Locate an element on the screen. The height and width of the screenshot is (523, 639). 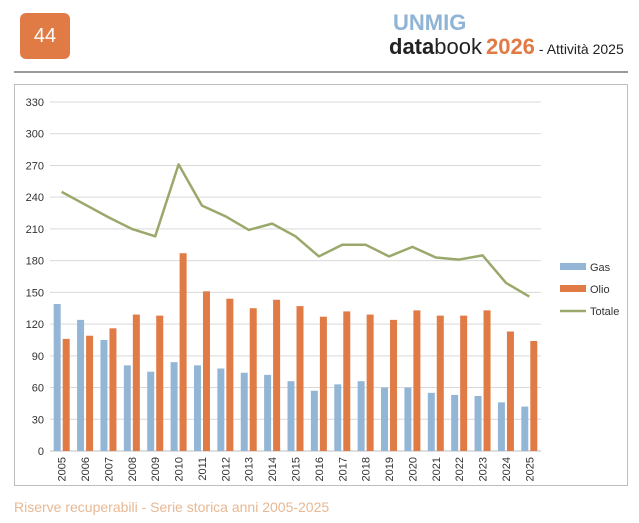
y-tick-label: 300 is located at coordinates (35, 135).